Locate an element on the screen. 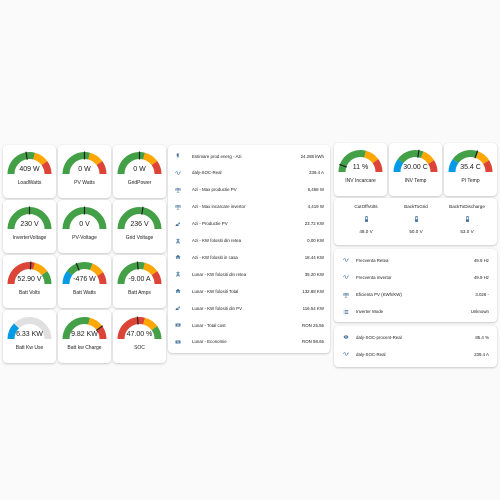  gauge-card-inv-incarcare: 11 % INV Incarcare is located at coordinates (360, 169).